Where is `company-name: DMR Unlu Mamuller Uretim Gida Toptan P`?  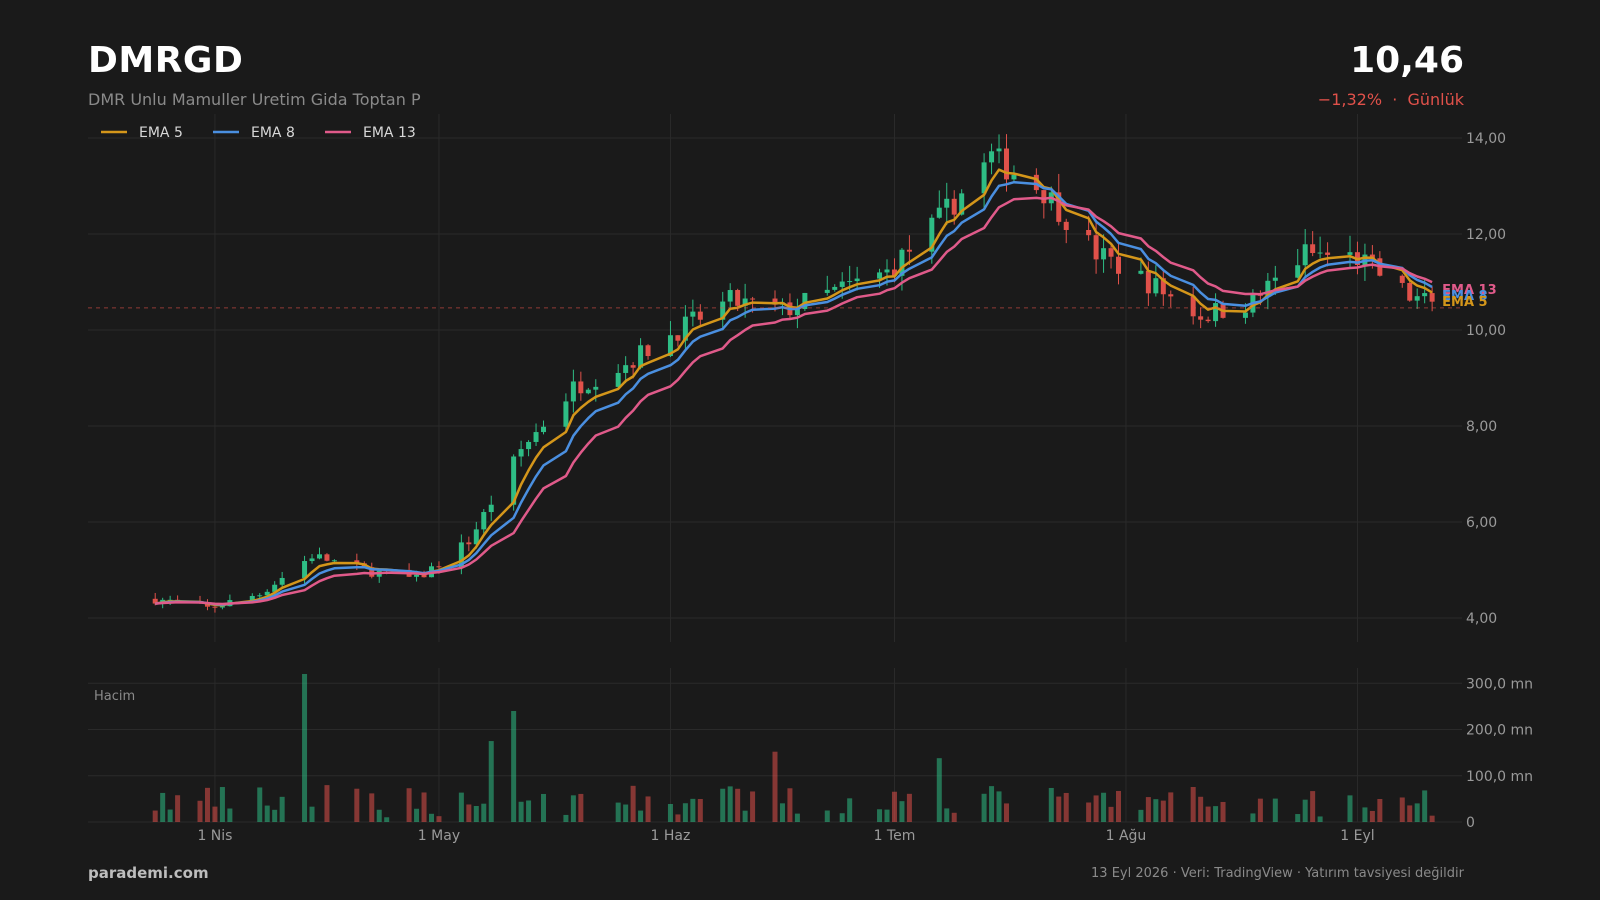
company-name: DMR Unlu Mamuller Uretim Gida Toptan P is located at coordinates (254, 99).